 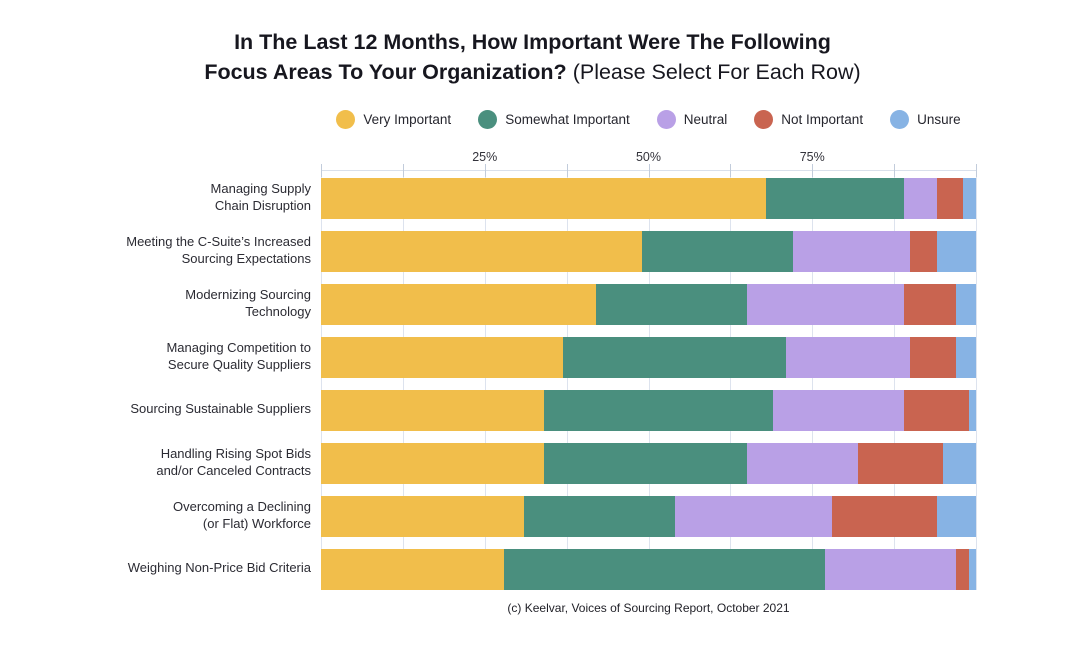 I want to click on category-label-line: Managing Competition to, so click(x=238, y=347).